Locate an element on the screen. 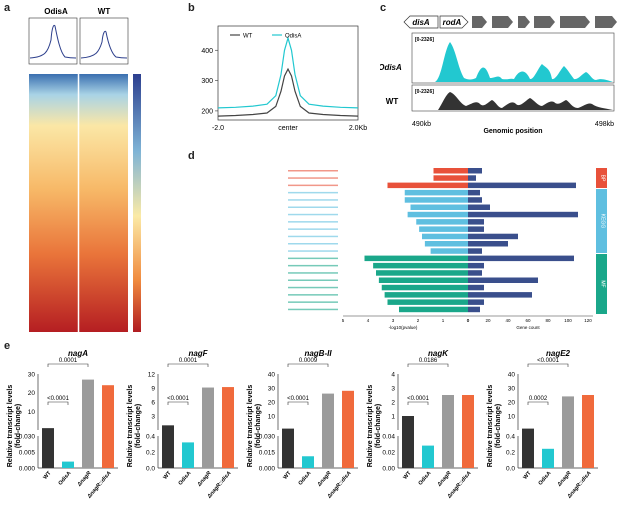 This screenshot has height=508, width=625. left-tick-label: 4 is located at coordinates (368, 320).